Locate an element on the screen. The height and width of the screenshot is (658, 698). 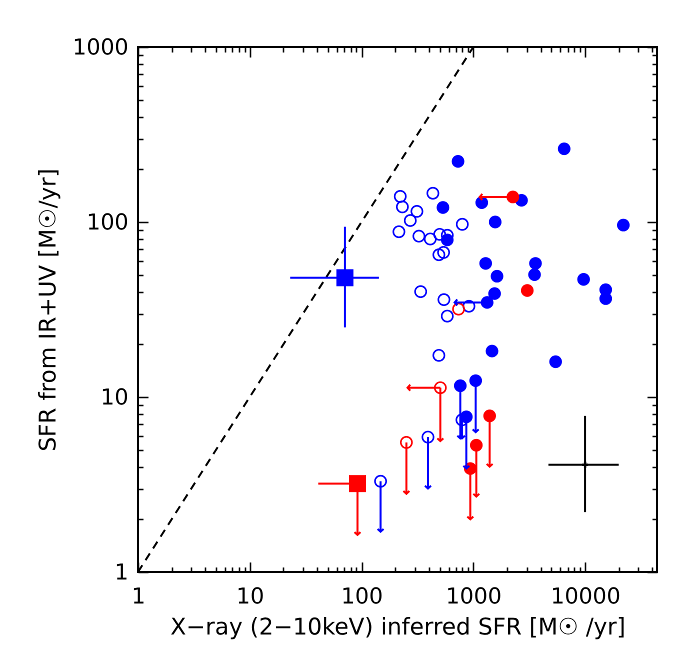
y-tick-label: 10 is located at coordinates (114, 398).